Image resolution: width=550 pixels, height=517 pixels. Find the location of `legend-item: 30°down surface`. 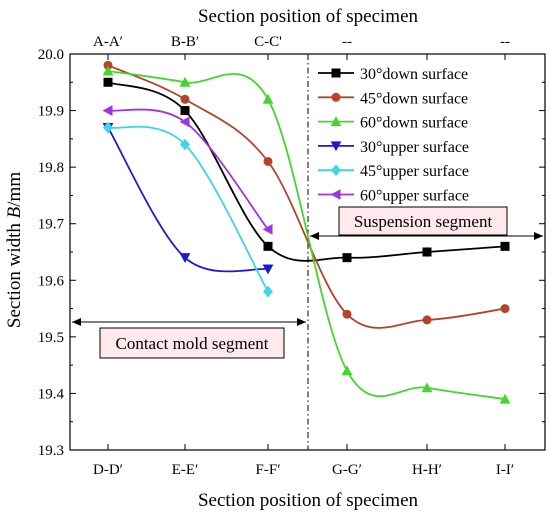

legend-item: 30°down surface is located at coordinates (393, 74).